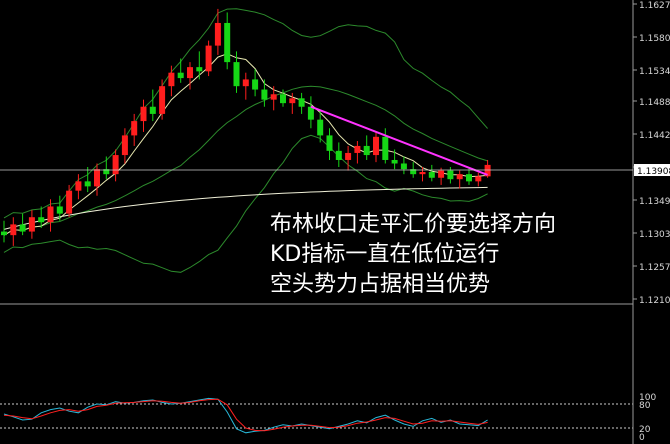 The height and width of the screenshot is (444, 670). Describe the element at coordinates (399, 140) in the screenshot. I see `trend-line` at that location.